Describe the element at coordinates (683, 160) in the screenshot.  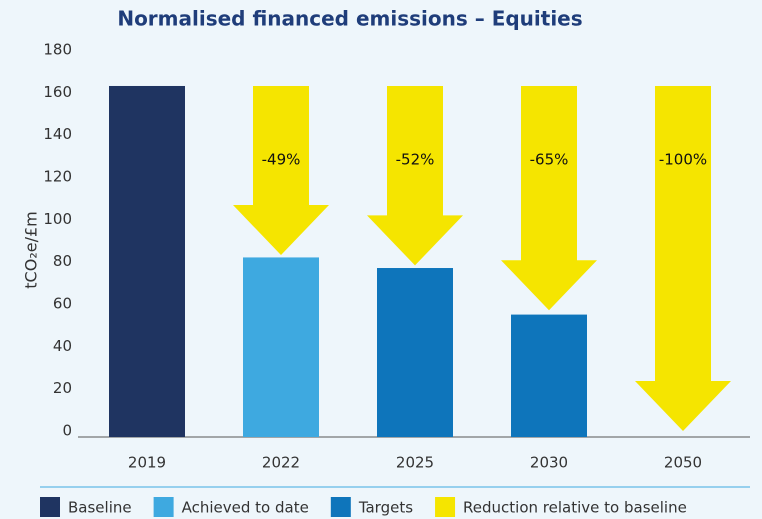
I see `data-label: -100%` at that location.